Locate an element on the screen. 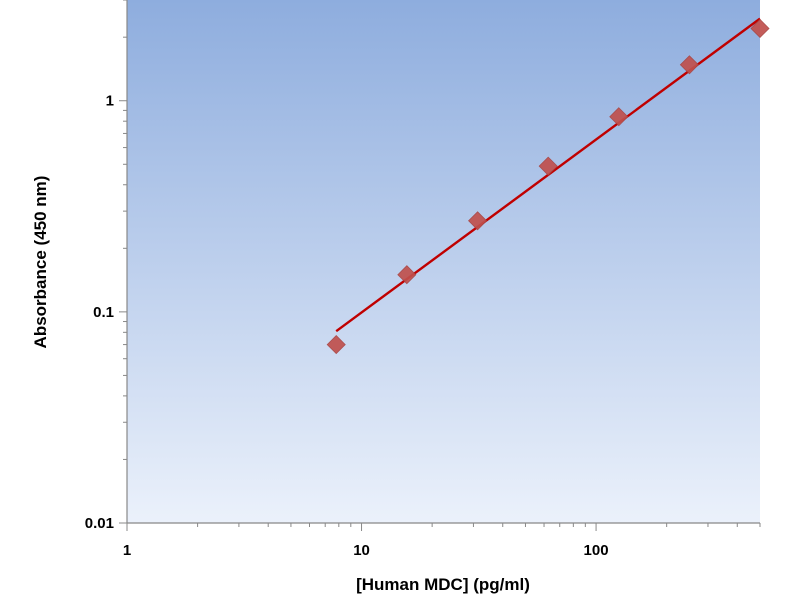  x-tick-label: 100 is located at coordinates (596, 550).